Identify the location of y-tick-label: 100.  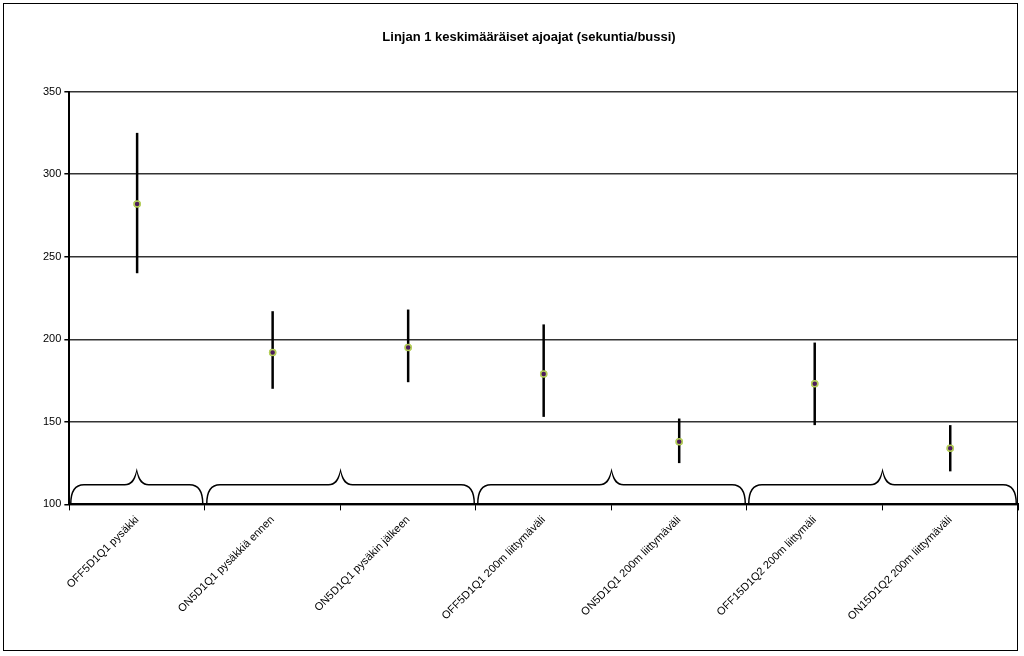
(52, 503).